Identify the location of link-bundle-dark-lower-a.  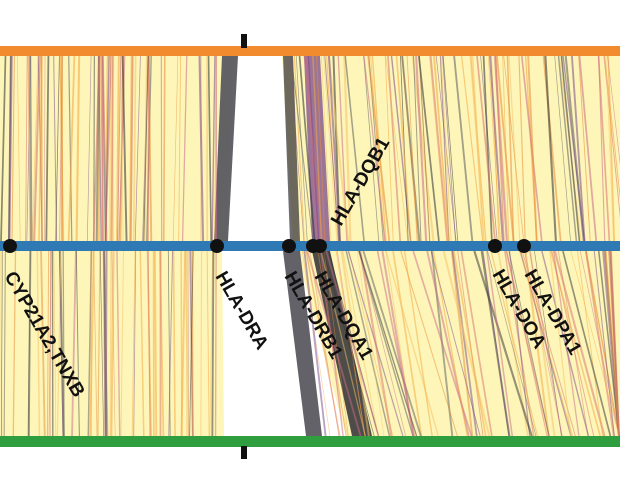
(302, 343).